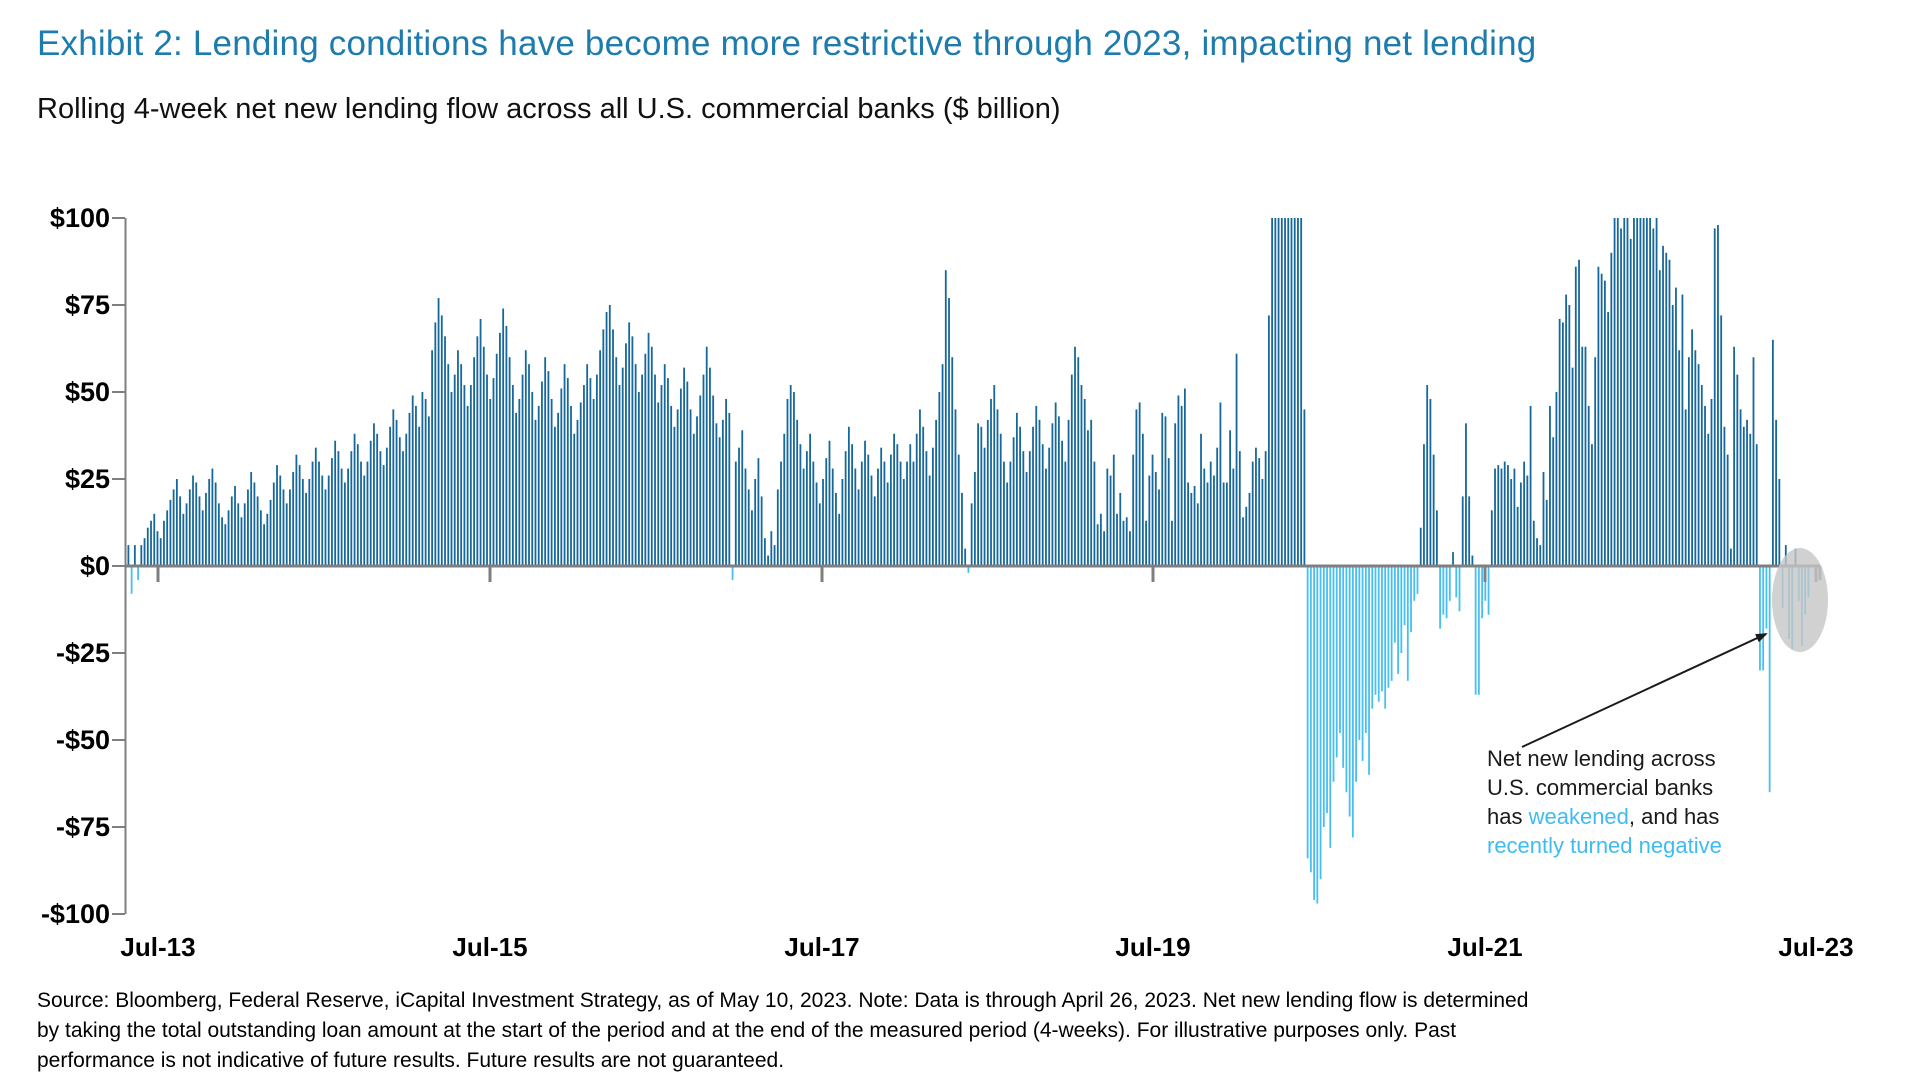 The image size is (1920, 1080). I want to click on x-tick-label: Jul-13, so click(157, 947).